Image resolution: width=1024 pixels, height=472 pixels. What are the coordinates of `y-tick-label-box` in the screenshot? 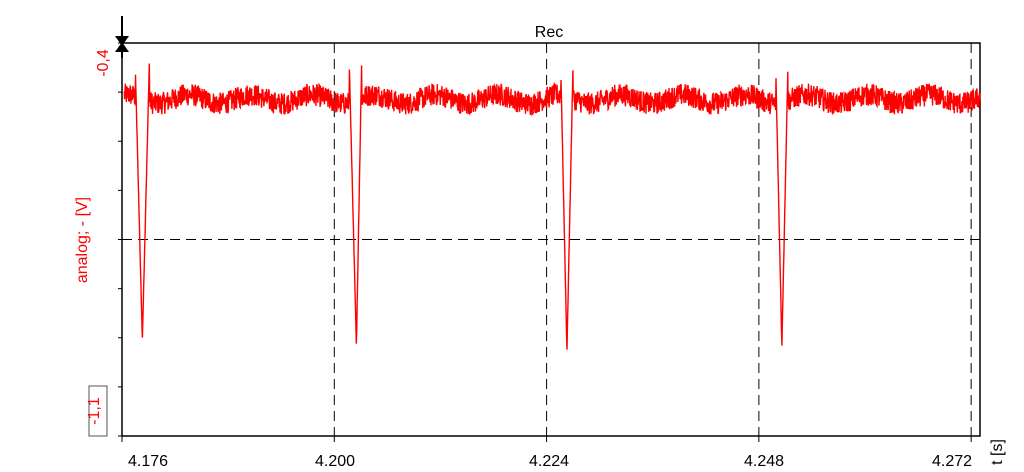 It's located at (98, 411).